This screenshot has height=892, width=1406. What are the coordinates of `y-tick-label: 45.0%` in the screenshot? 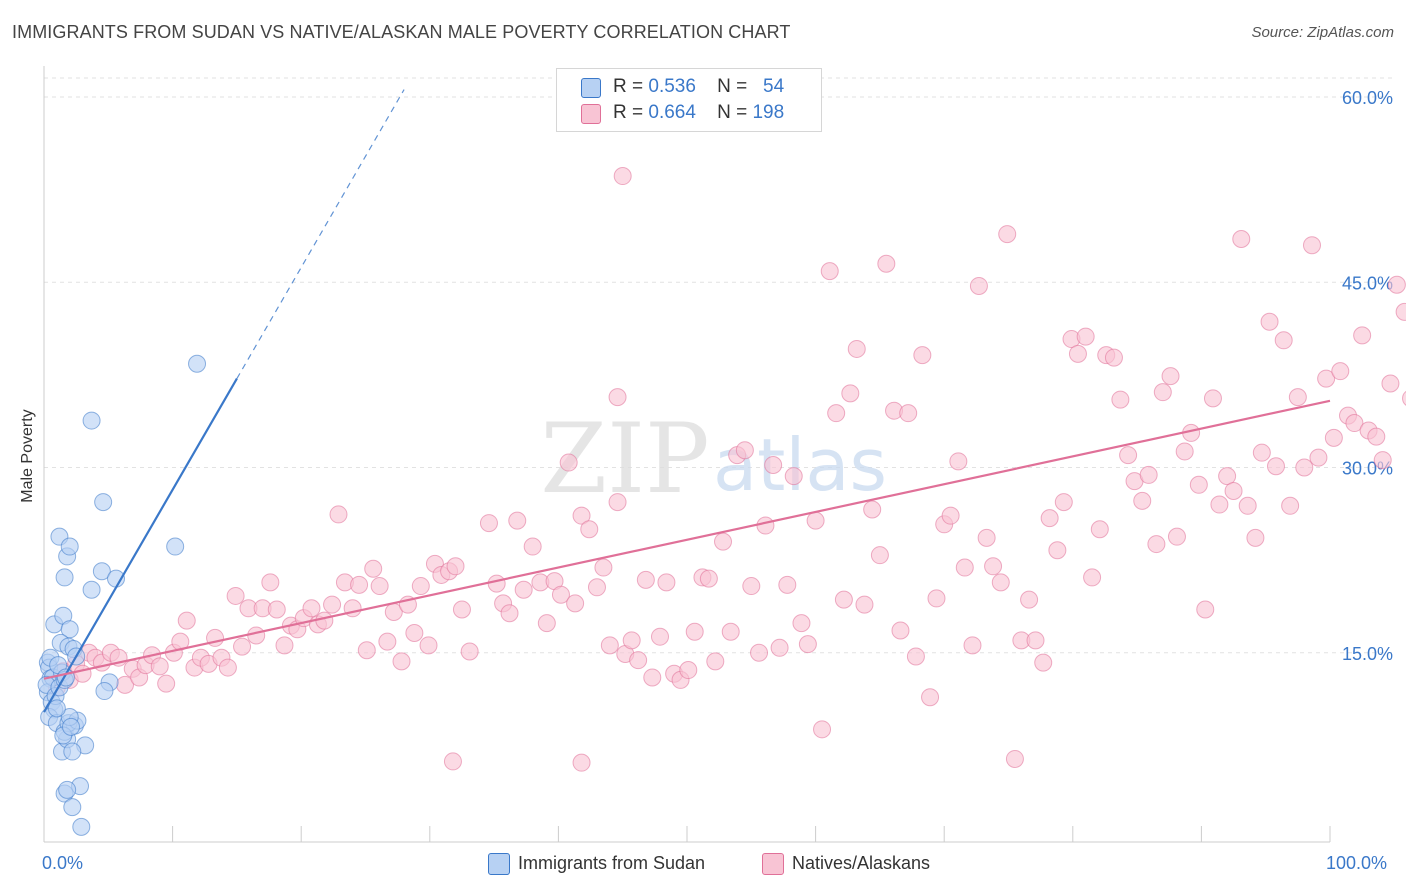 It's located at (1367, 283).